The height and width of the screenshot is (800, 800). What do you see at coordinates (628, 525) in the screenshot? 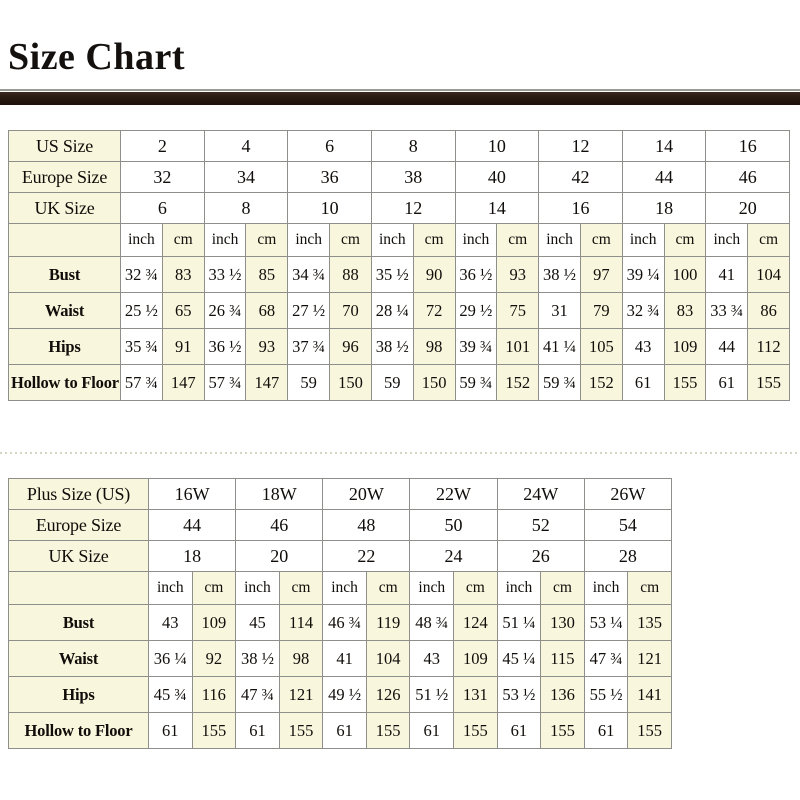
I see `europe-size-cell: 54` at bounding box center [628, 525].